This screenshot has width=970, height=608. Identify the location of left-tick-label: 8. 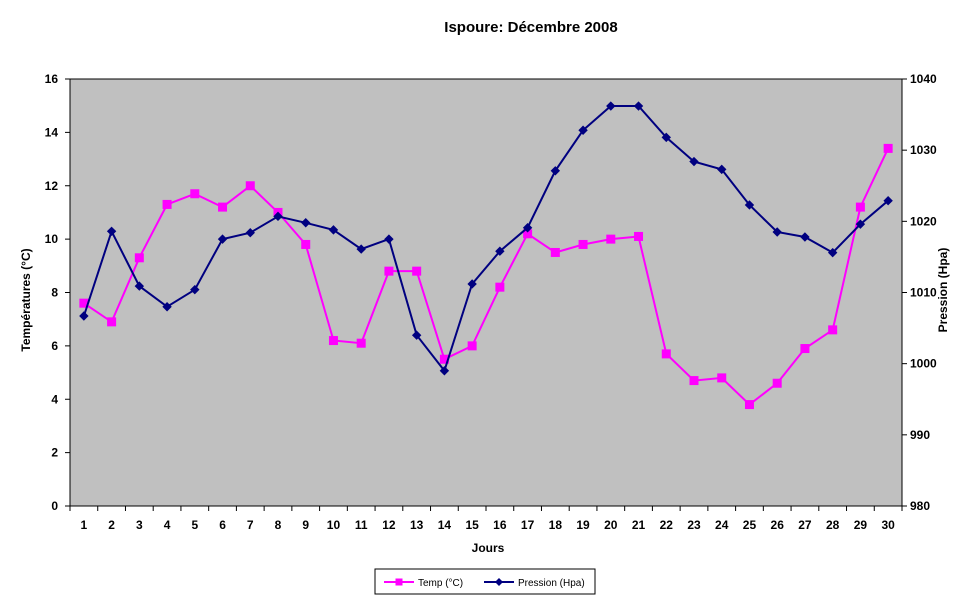
(54, 293).